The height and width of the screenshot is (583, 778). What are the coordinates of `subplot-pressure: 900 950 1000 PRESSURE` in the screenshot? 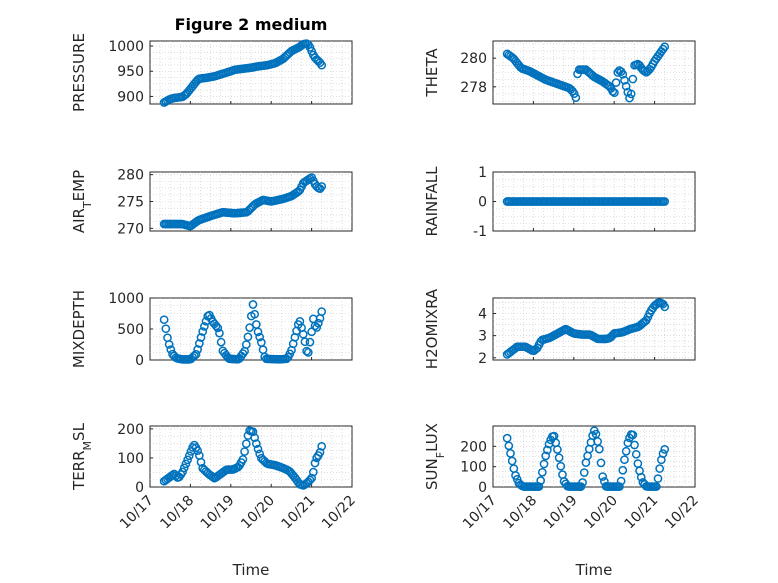 It's located at (211, 72).